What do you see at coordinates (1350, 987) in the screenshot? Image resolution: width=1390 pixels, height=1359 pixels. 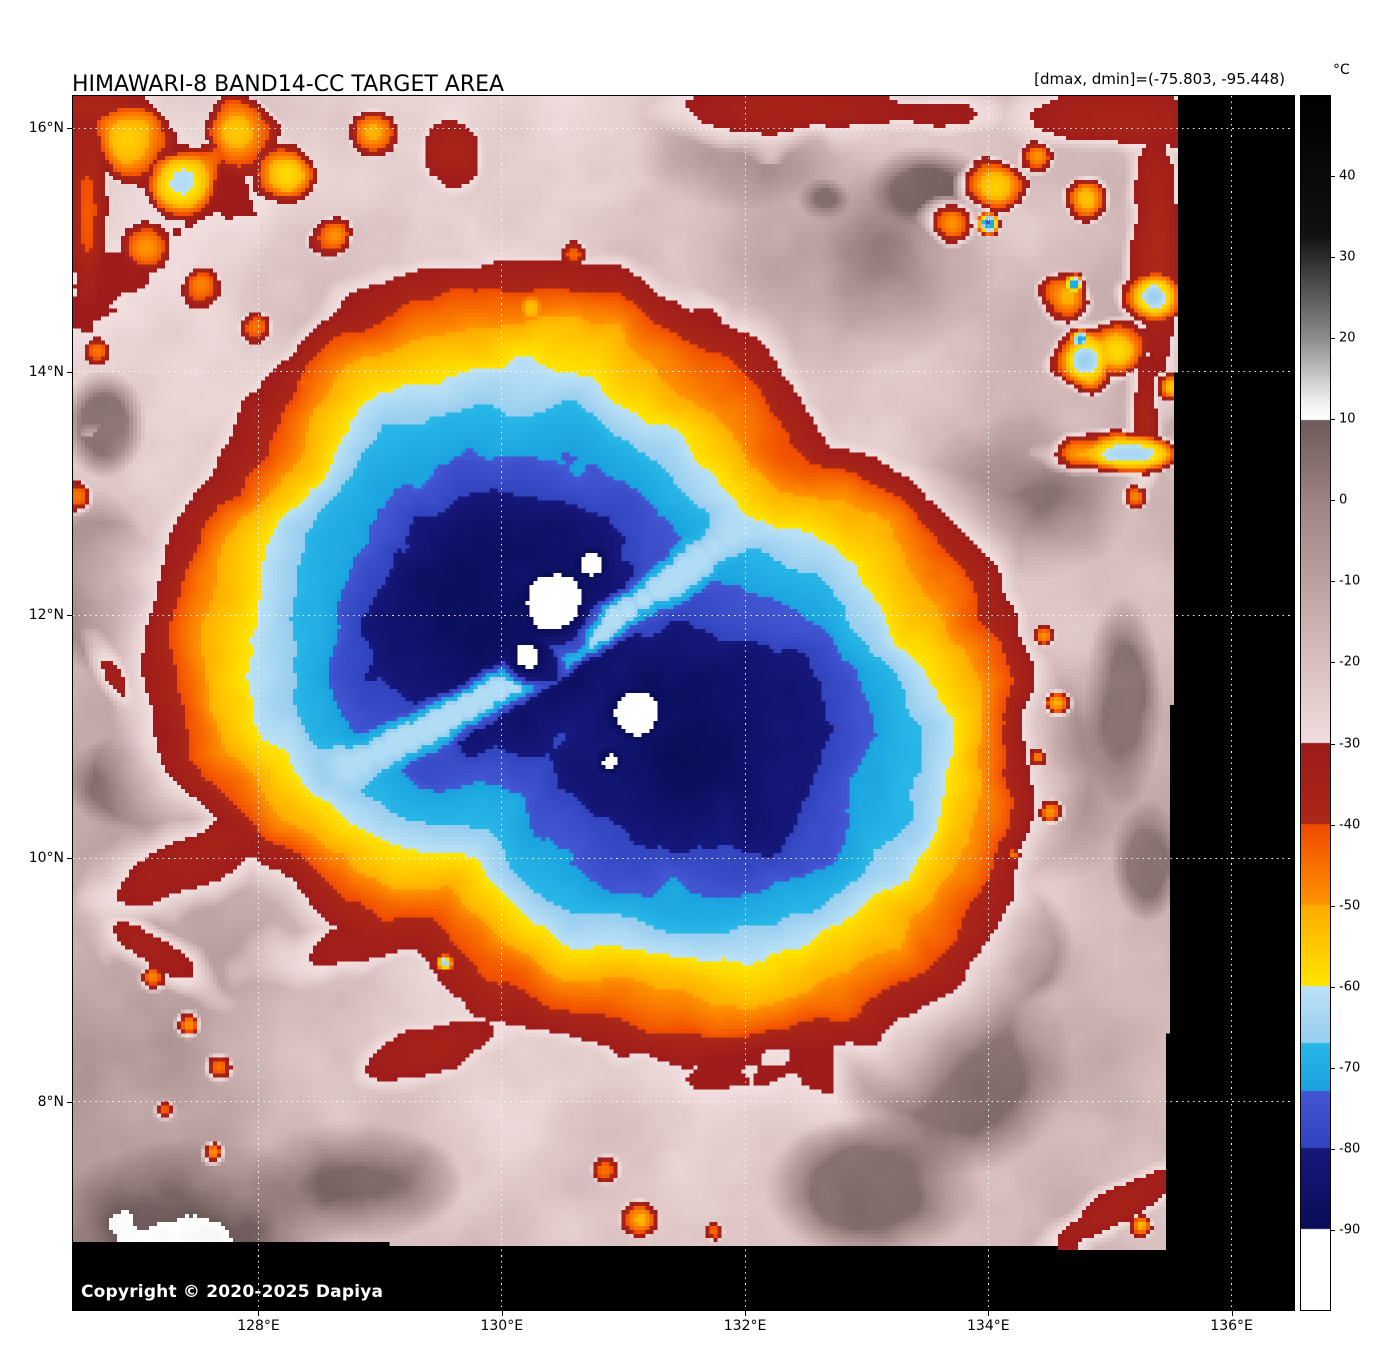 I see `colorbar-label--60: -60` at bounding box center [1350, 987].